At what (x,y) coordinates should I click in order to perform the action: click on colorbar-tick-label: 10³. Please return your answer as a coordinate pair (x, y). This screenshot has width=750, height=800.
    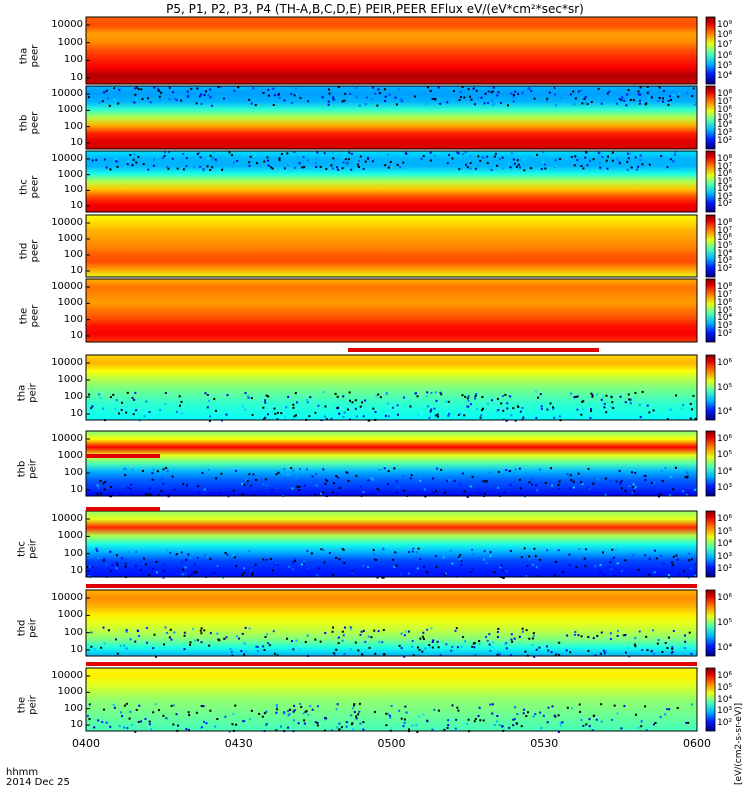
    Looking at the image, I should click on (725, 556).